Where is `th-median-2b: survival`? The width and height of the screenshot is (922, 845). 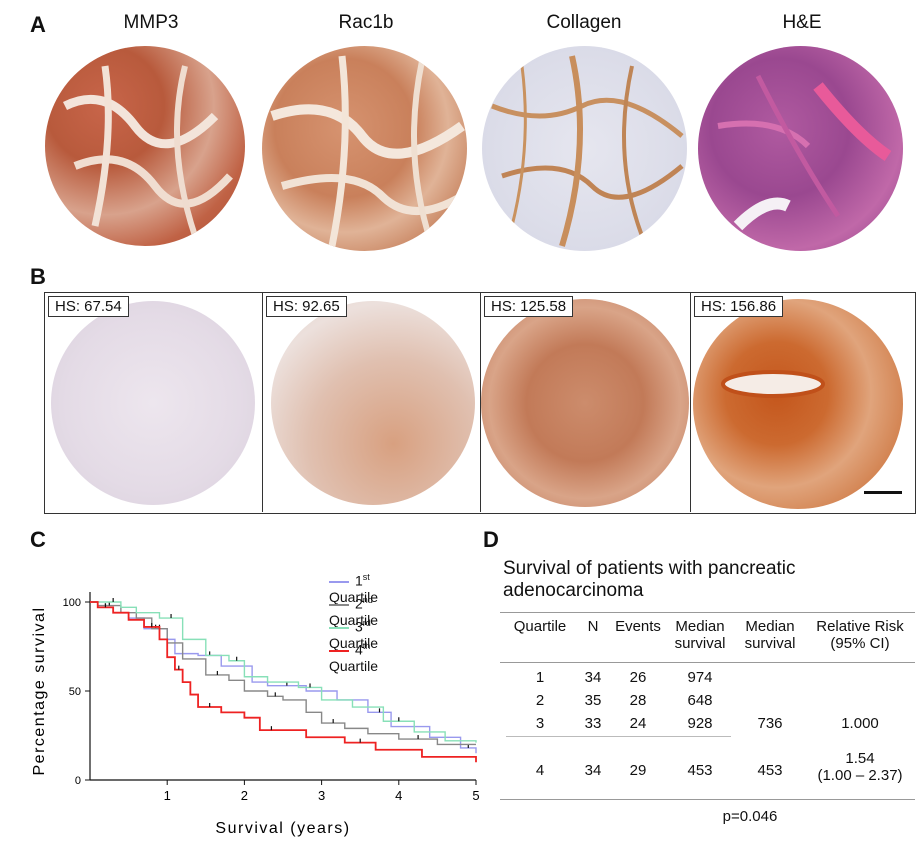 th-median-2b: survival is located at coordinates (770, 643).